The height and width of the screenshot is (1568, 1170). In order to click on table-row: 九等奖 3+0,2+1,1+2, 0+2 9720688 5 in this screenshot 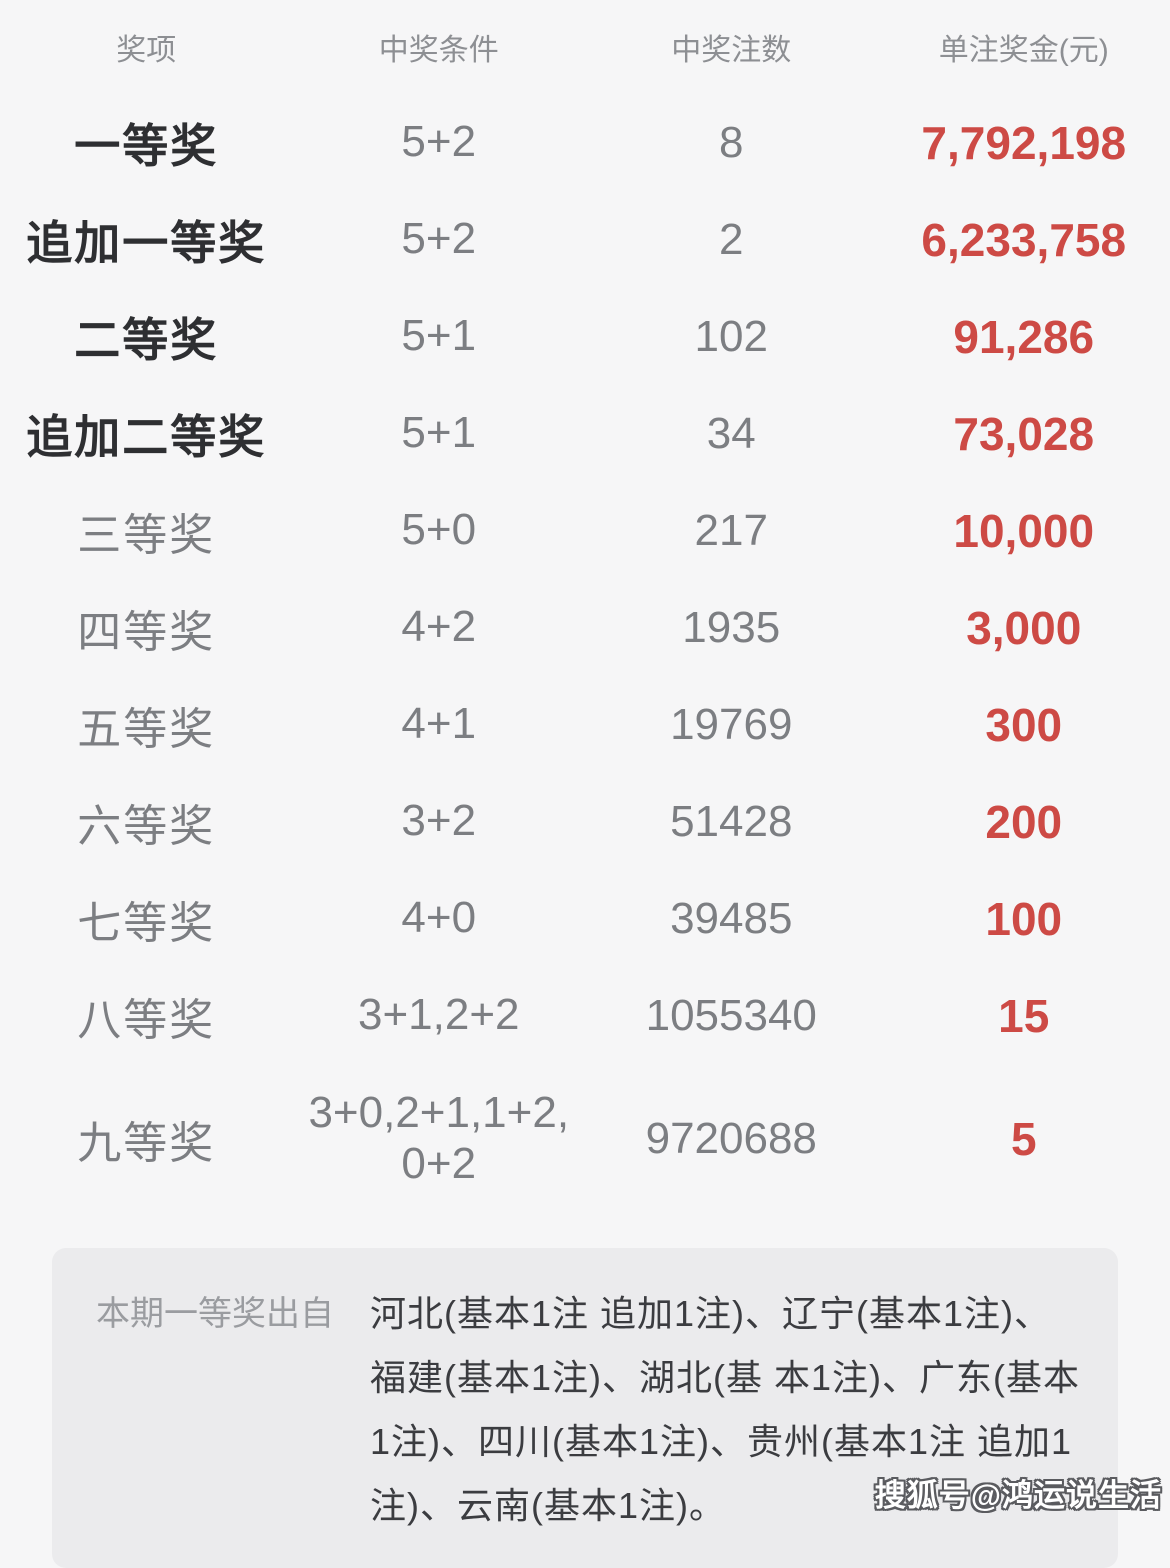, I will do `click(585, 1139)`.